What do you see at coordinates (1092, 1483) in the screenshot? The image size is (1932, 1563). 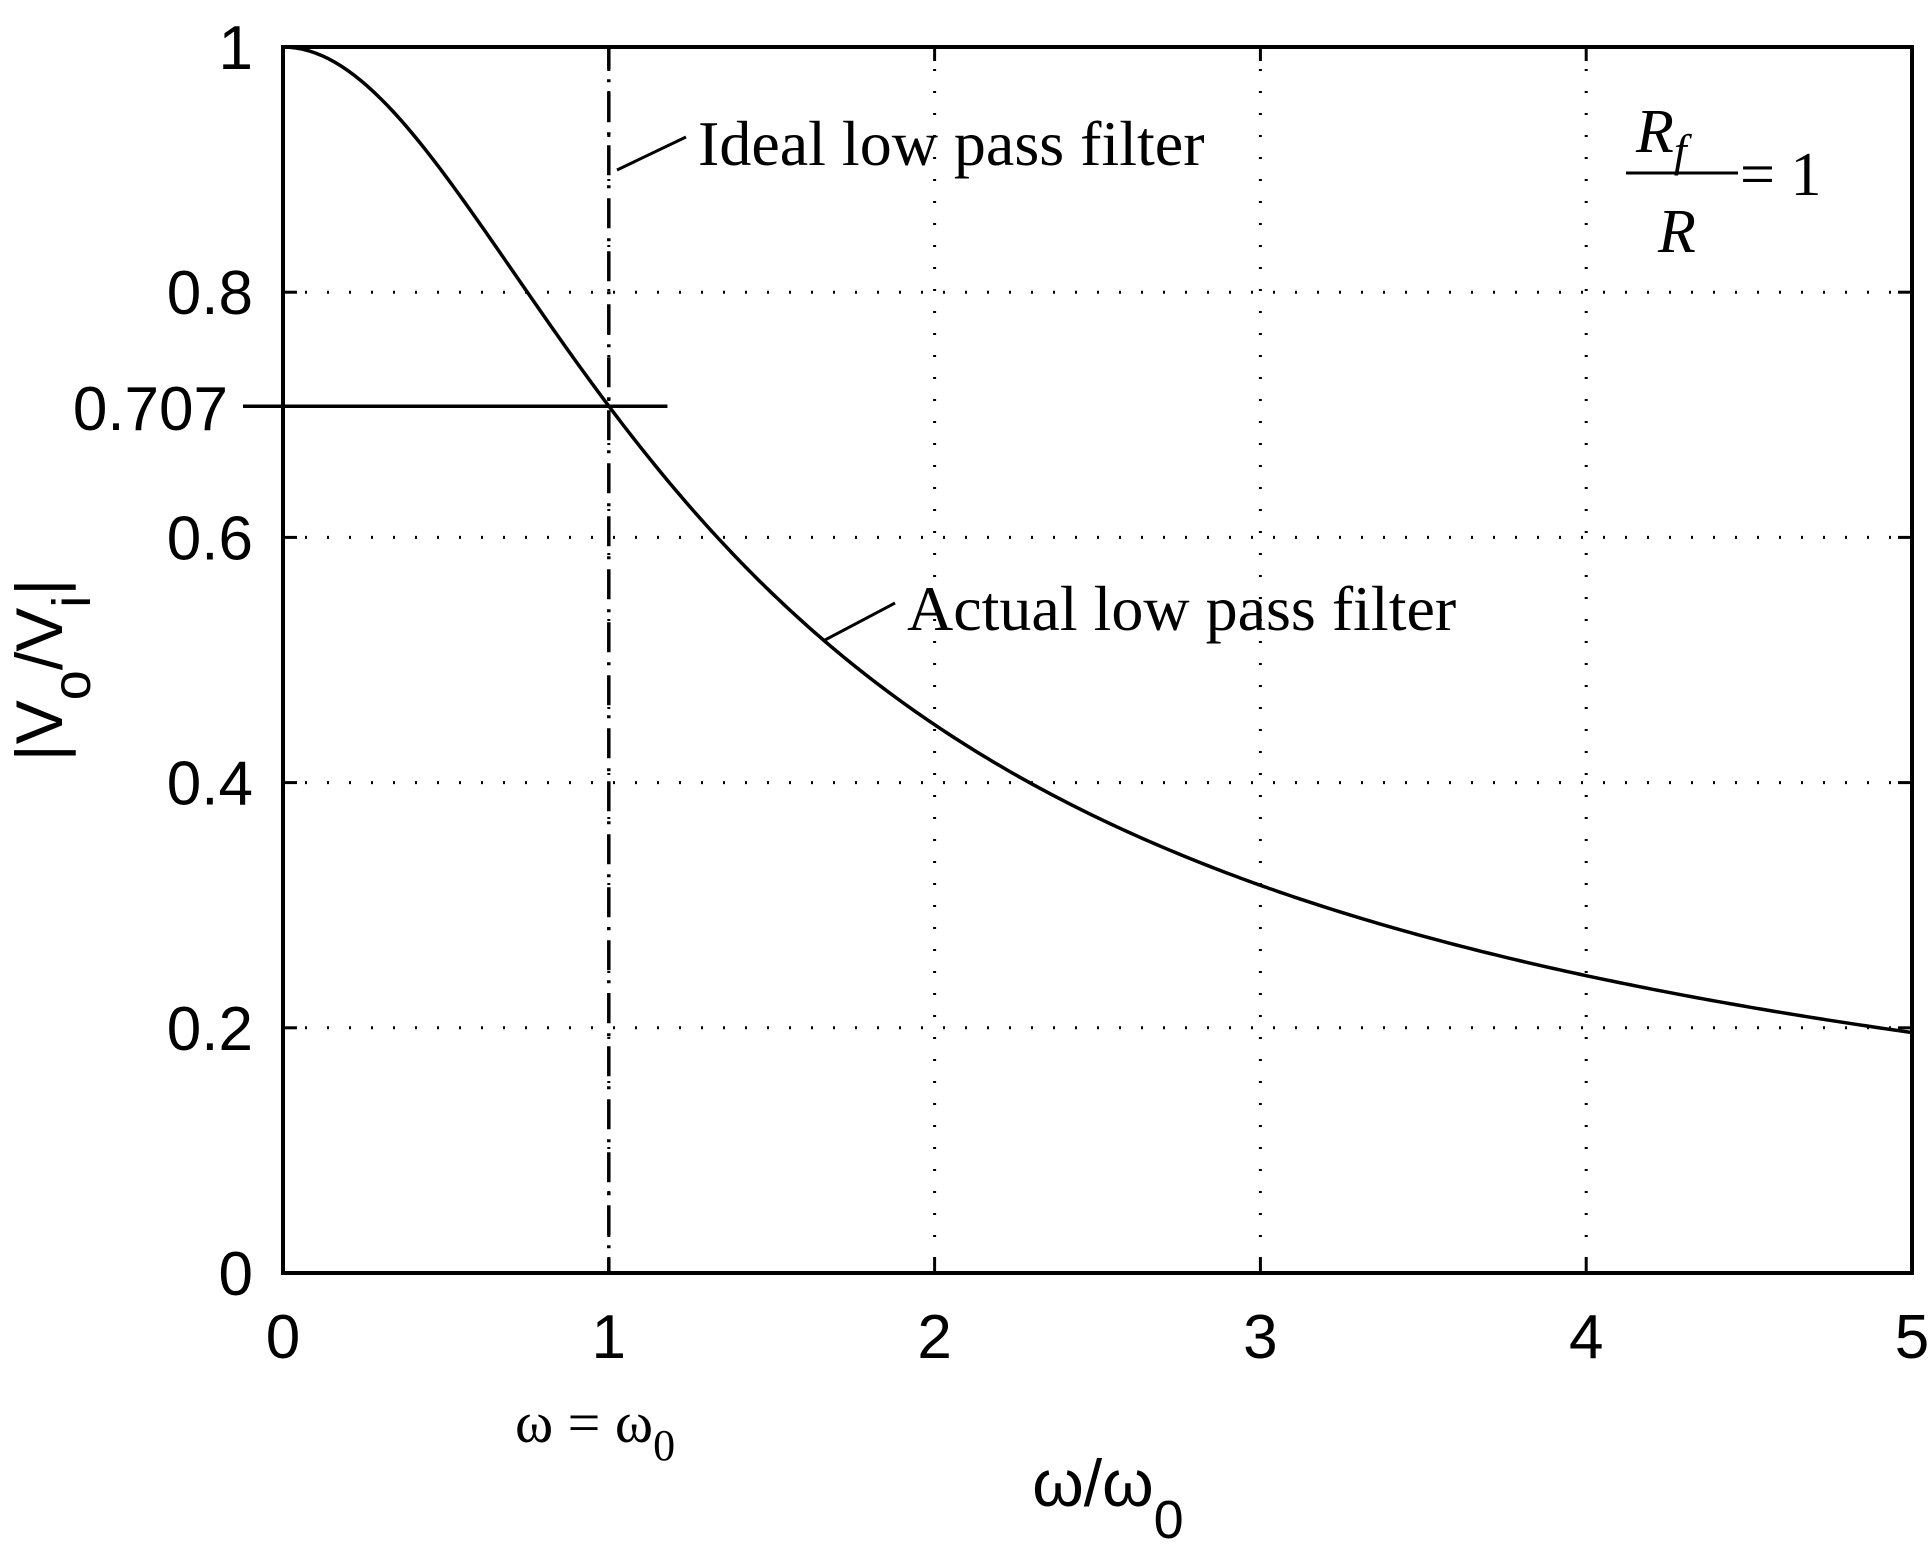 I see `x-axis-title-main: ω/ω` at bounding box center [1092, 1483].